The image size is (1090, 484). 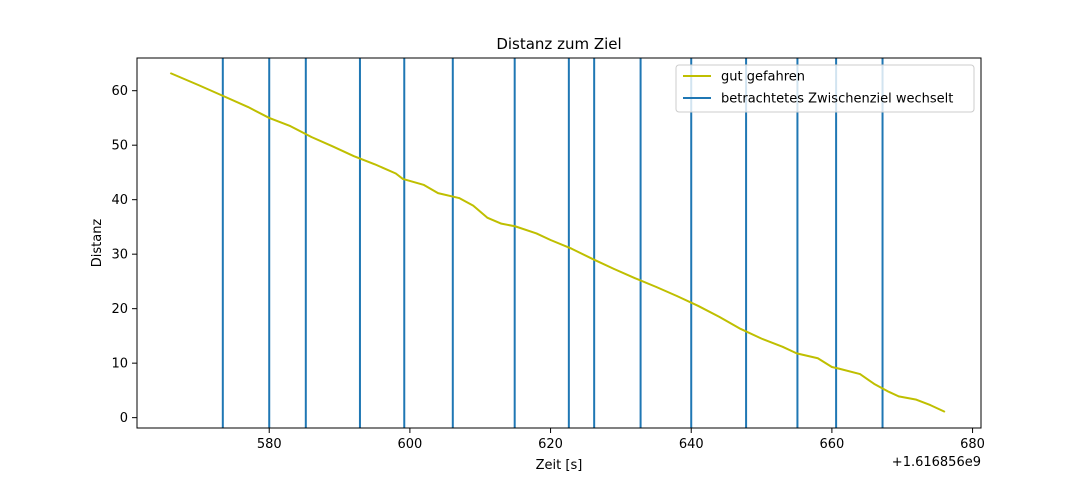 What do you see at coordinates (763, 77) in the screenshot?
I see `legend-label-gut-gefahren: gut gefahren` at bounding box center [763, 77].